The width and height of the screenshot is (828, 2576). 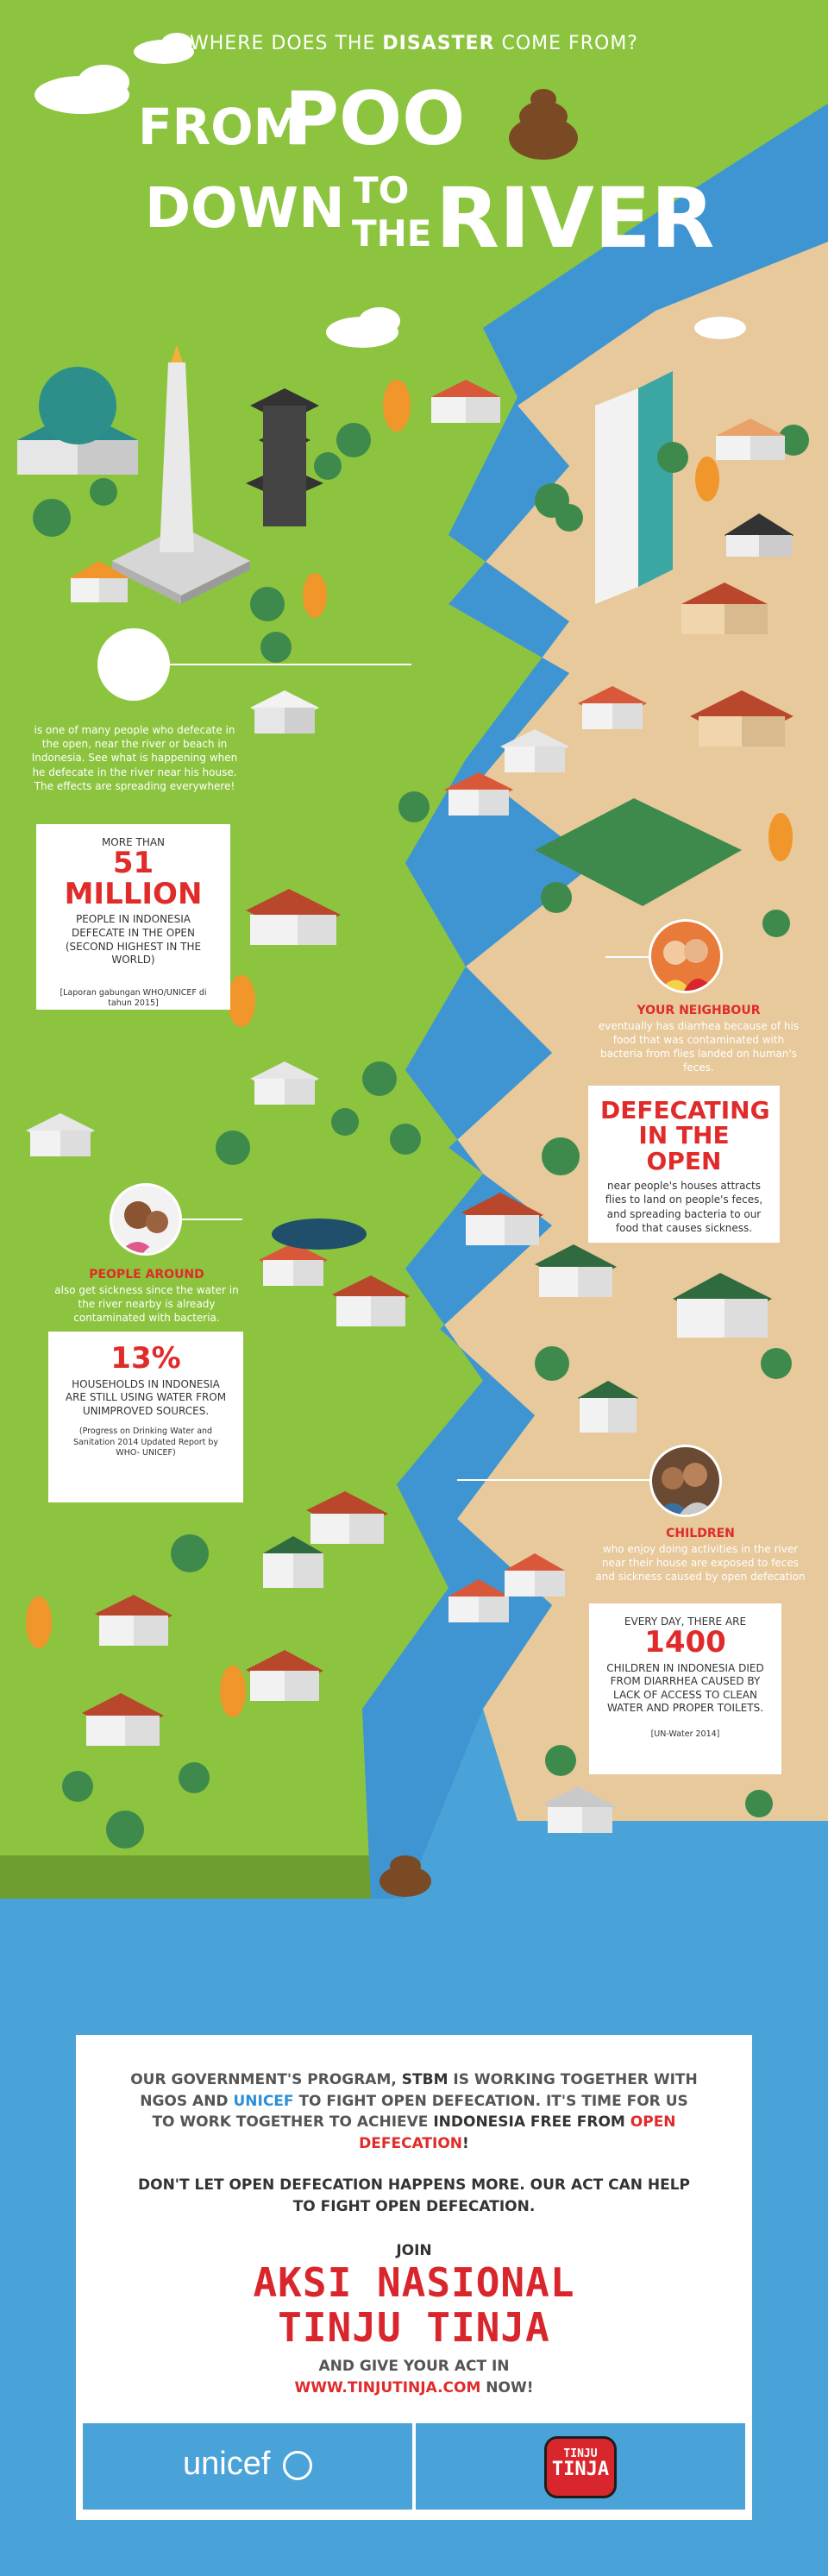 What do you see at coordinates (699, 1011) in the screenshot?
I see `neighbour-heading: YOUR NEIGHBOUR` at bounding box center [699, 1011].